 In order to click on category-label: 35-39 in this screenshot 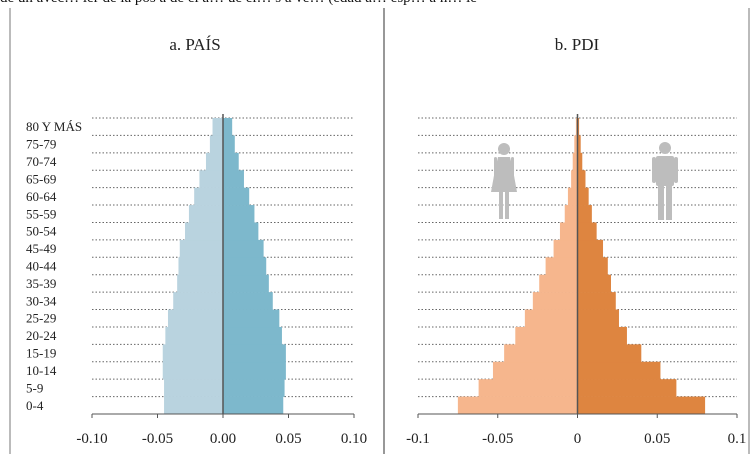, I will do `click(41, 283)`.